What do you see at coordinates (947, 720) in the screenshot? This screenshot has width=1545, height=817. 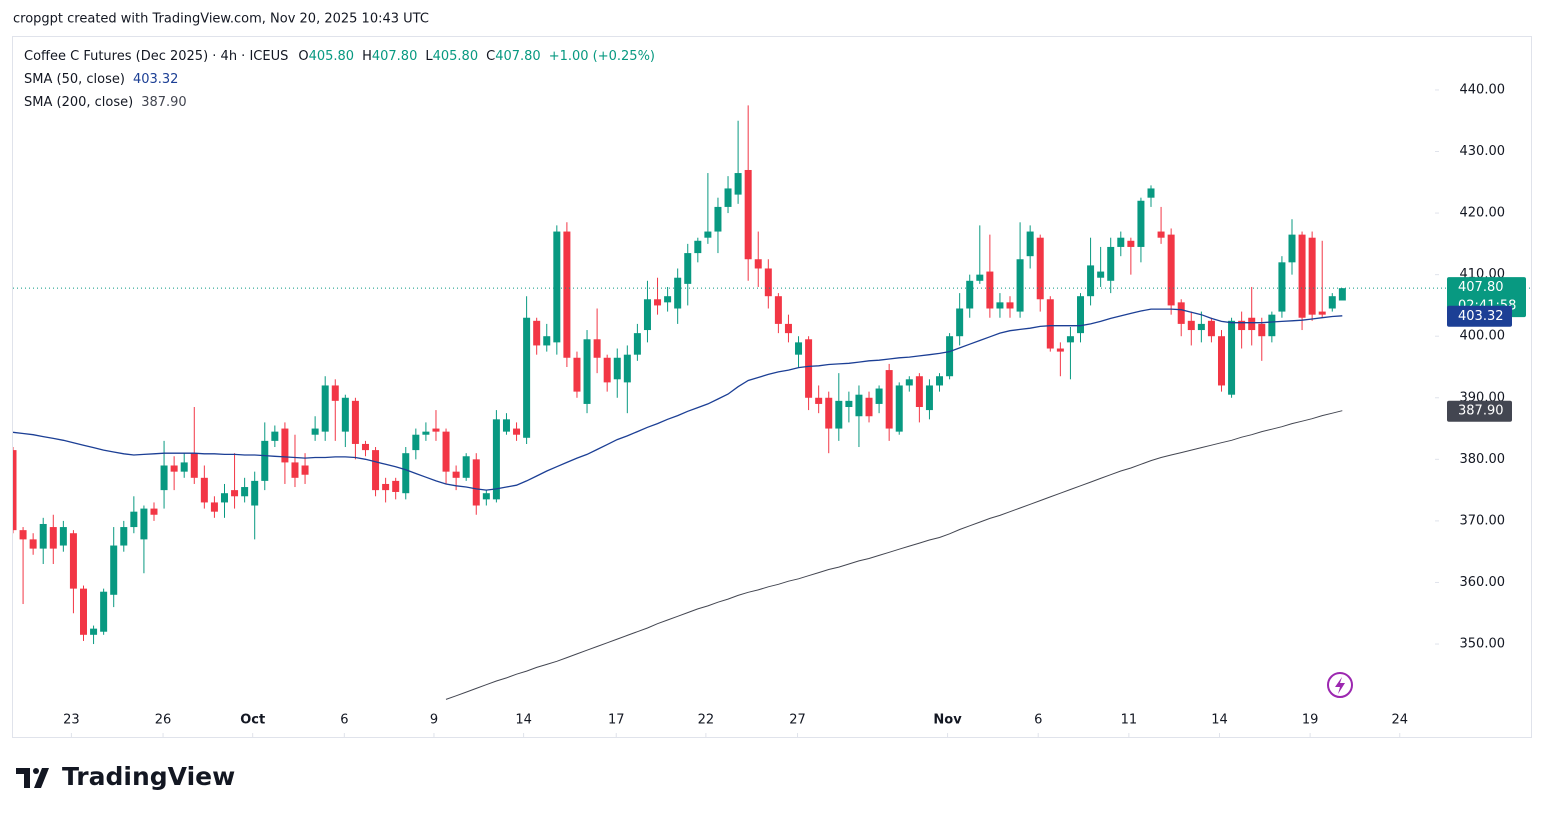 I see `x-tick-label: Nov` at bounding box center [947, 720].